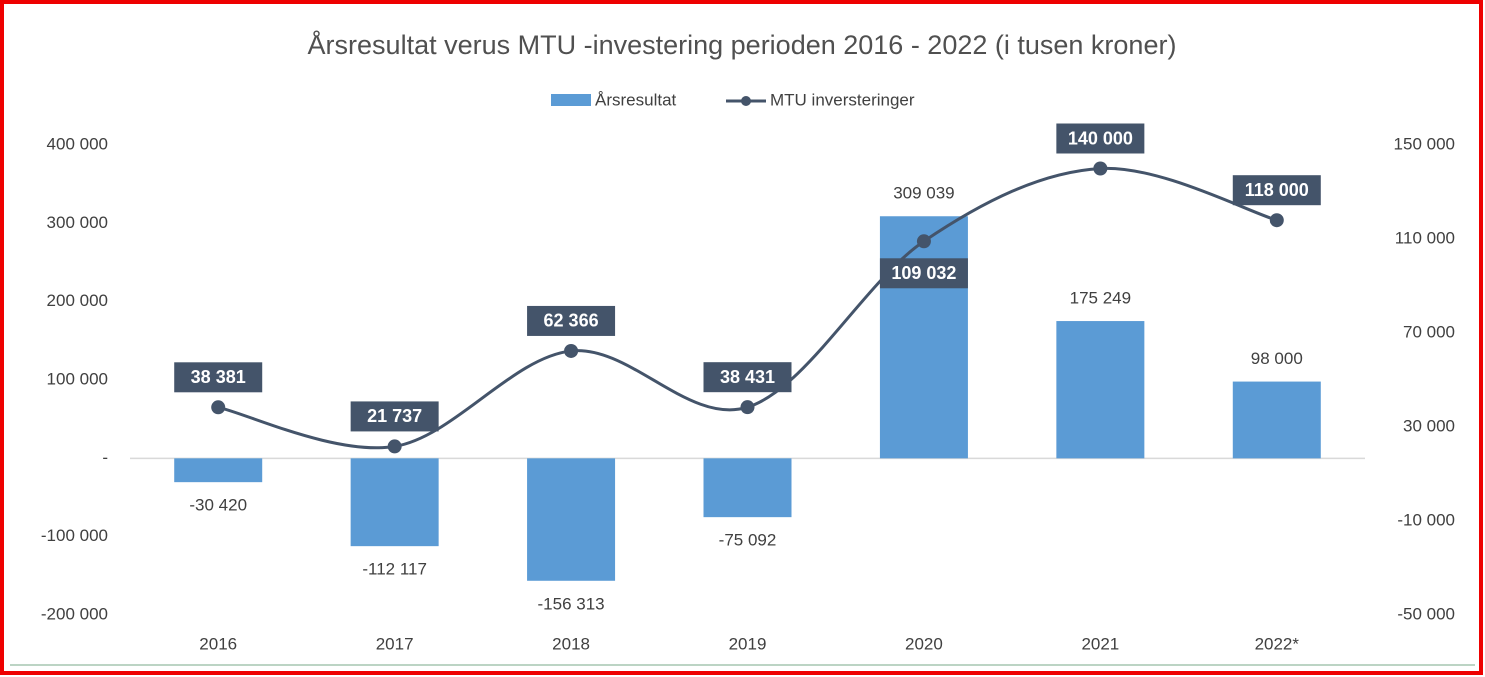  What do you see at coordinates (636, 99) in the screenshot?
I see `legend-label: Årsresultat` at bounding box center [636, 99].